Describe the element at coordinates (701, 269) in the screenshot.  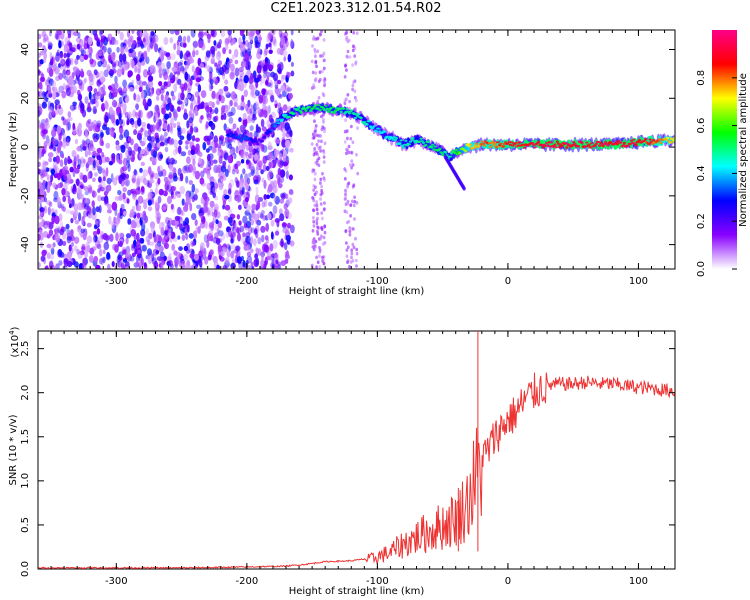
I see `colorbar-tick-label: 0.0` at that location.